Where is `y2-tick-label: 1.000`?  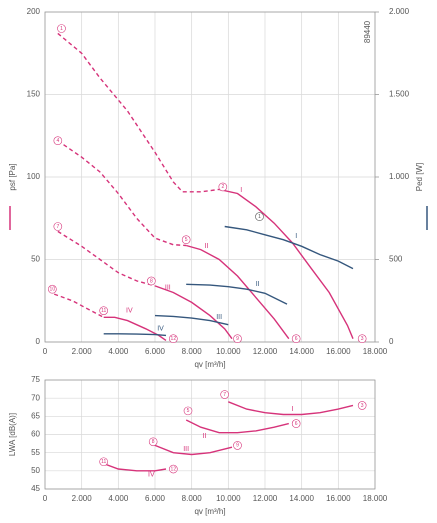
y2-tick-label: 1.000 is located at coordinates (399, 176).